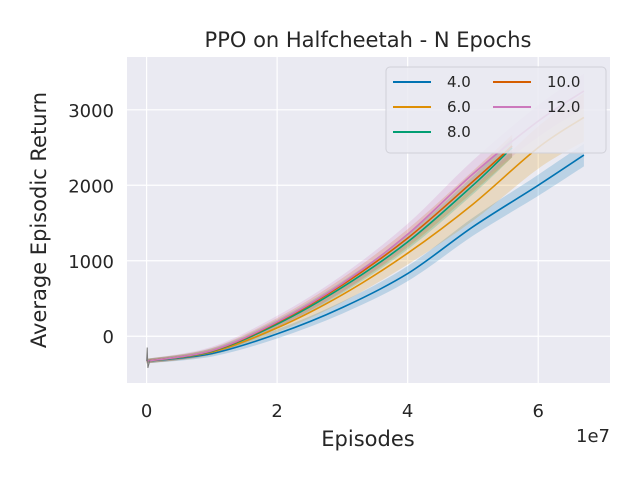  I want to click on x-axis-label: Episodes, so click(367, 439).